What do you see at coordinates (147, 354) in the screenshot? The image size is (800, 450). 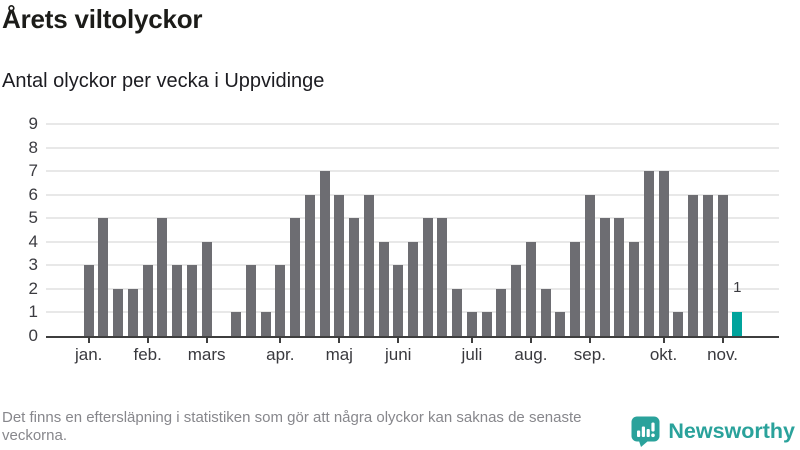 I see `x-tick-label-feb: feb.` at bounding box center [147, 354].